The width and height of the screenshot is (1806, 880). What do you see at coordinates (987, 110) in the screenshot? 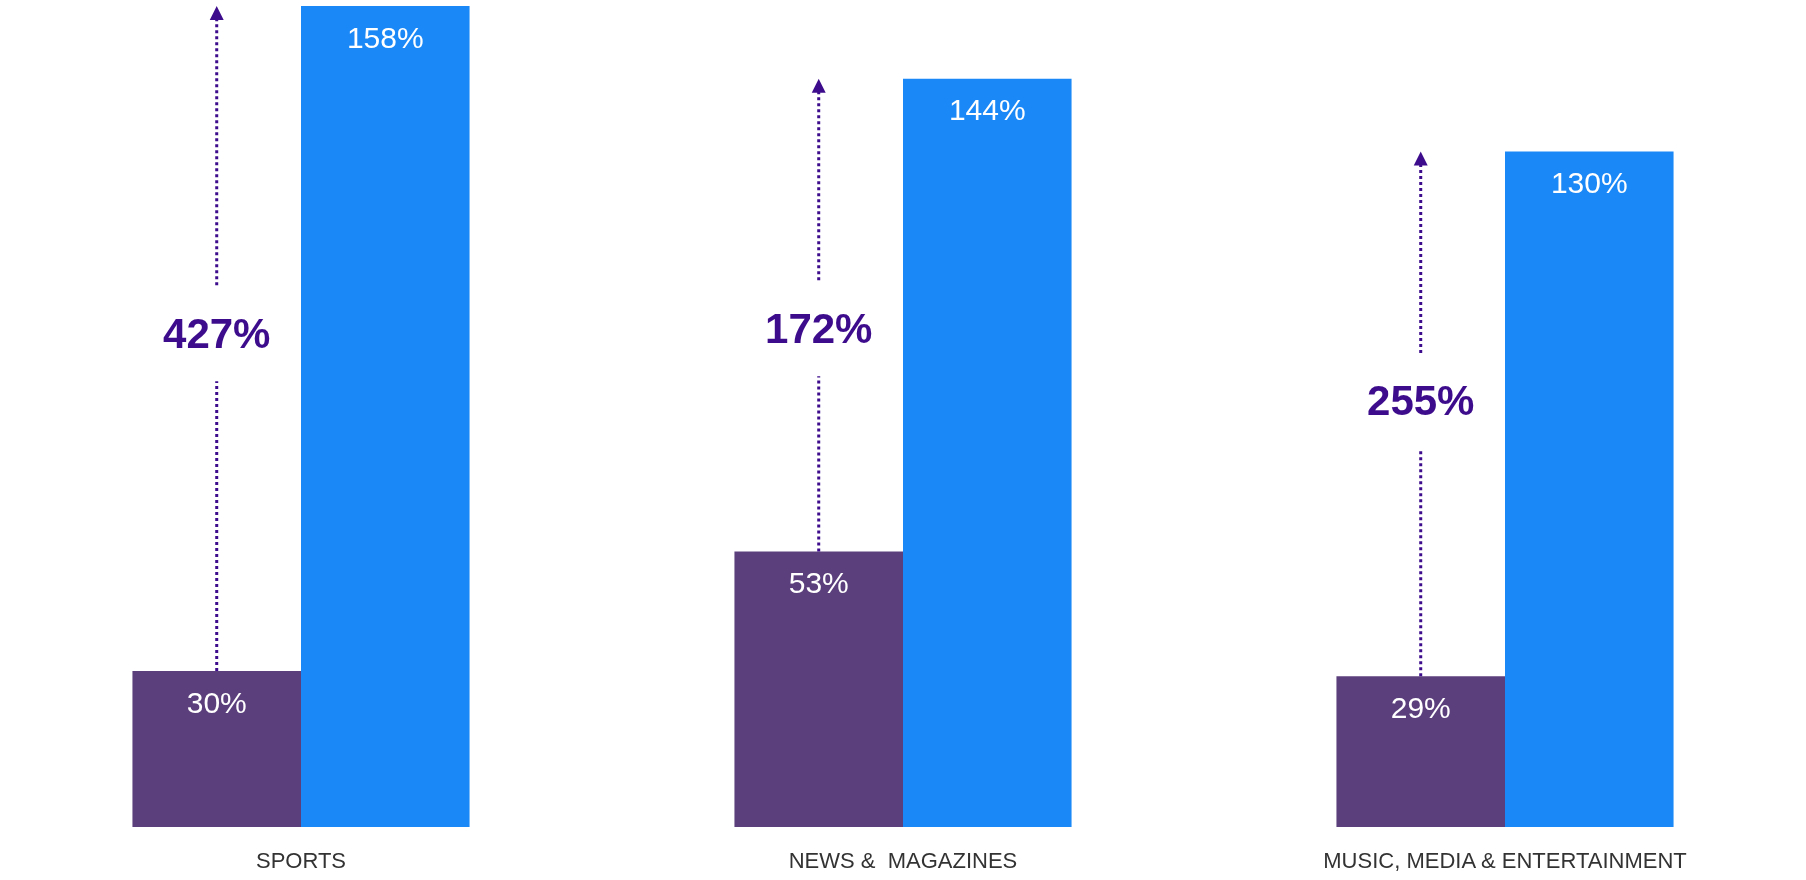
I see `data-label: 144%` at bounding box center [987, 110].